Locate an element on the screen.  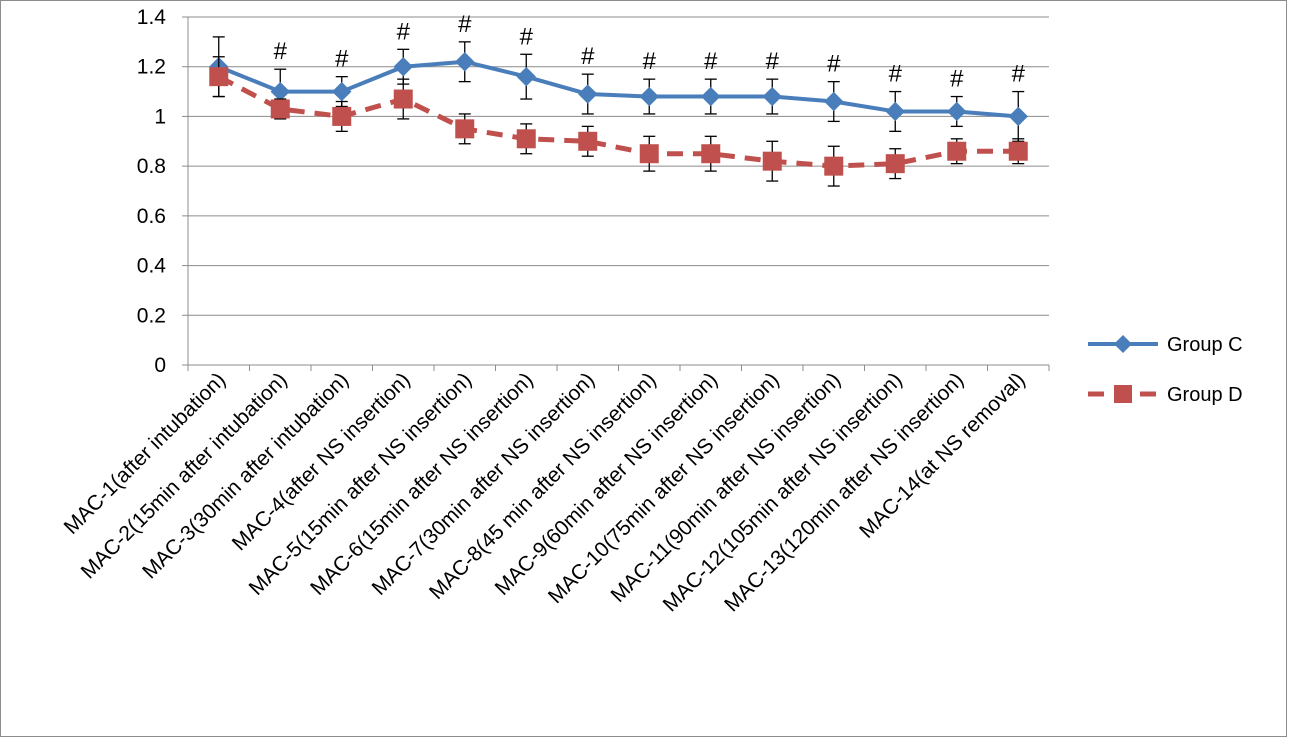
legend-item: Group D is located at coordinates (1165, 395).